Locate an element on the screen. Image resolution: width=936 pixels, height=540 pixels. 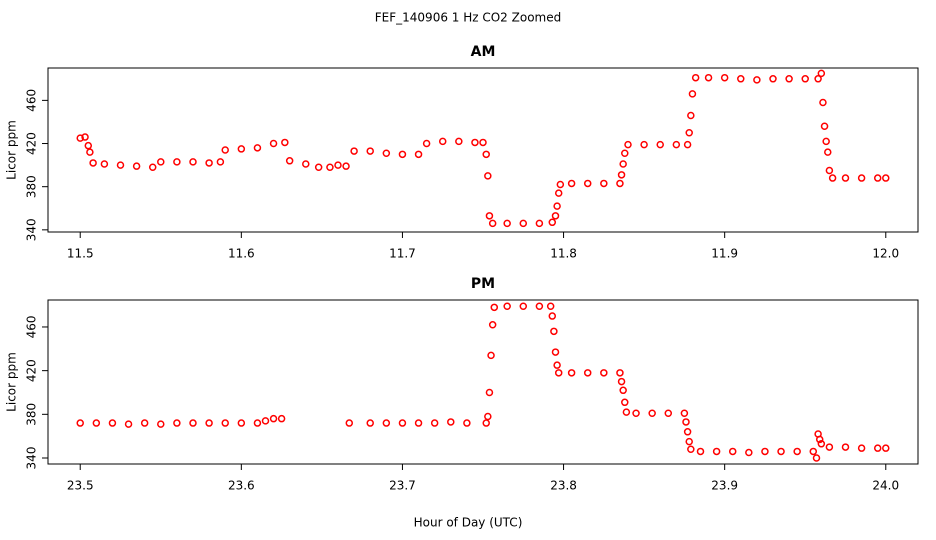
x-tick-label: 11.5 is located at coordinates (80, 254).